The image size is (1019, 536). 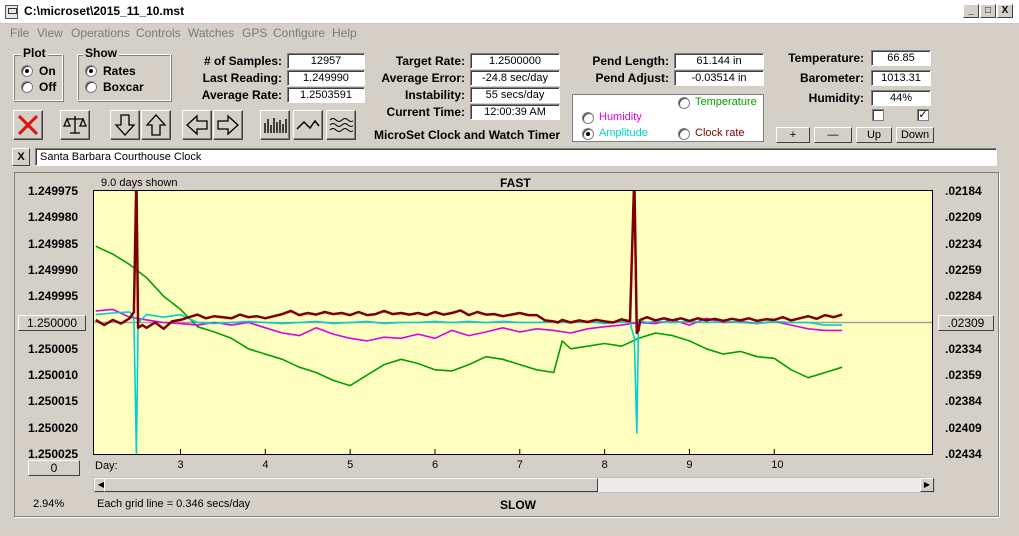 I want to click on humidity-radio-label: Humidity, so click(x=620, y=117).